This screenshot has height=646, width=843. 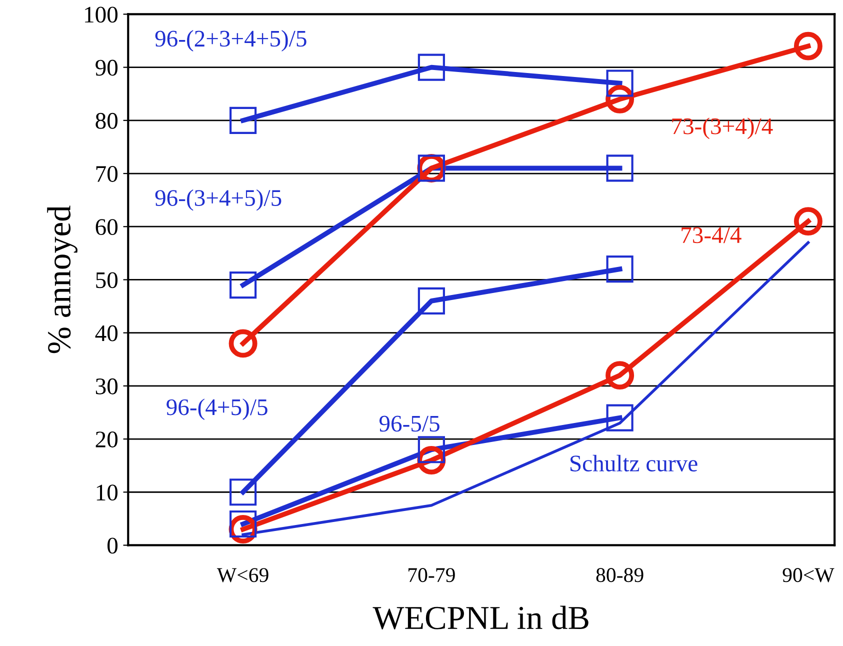 What do you see at coordinates (107, 174) in the screenshot?
I see `y-tick-label: 70` at bounding box center [107, 174].